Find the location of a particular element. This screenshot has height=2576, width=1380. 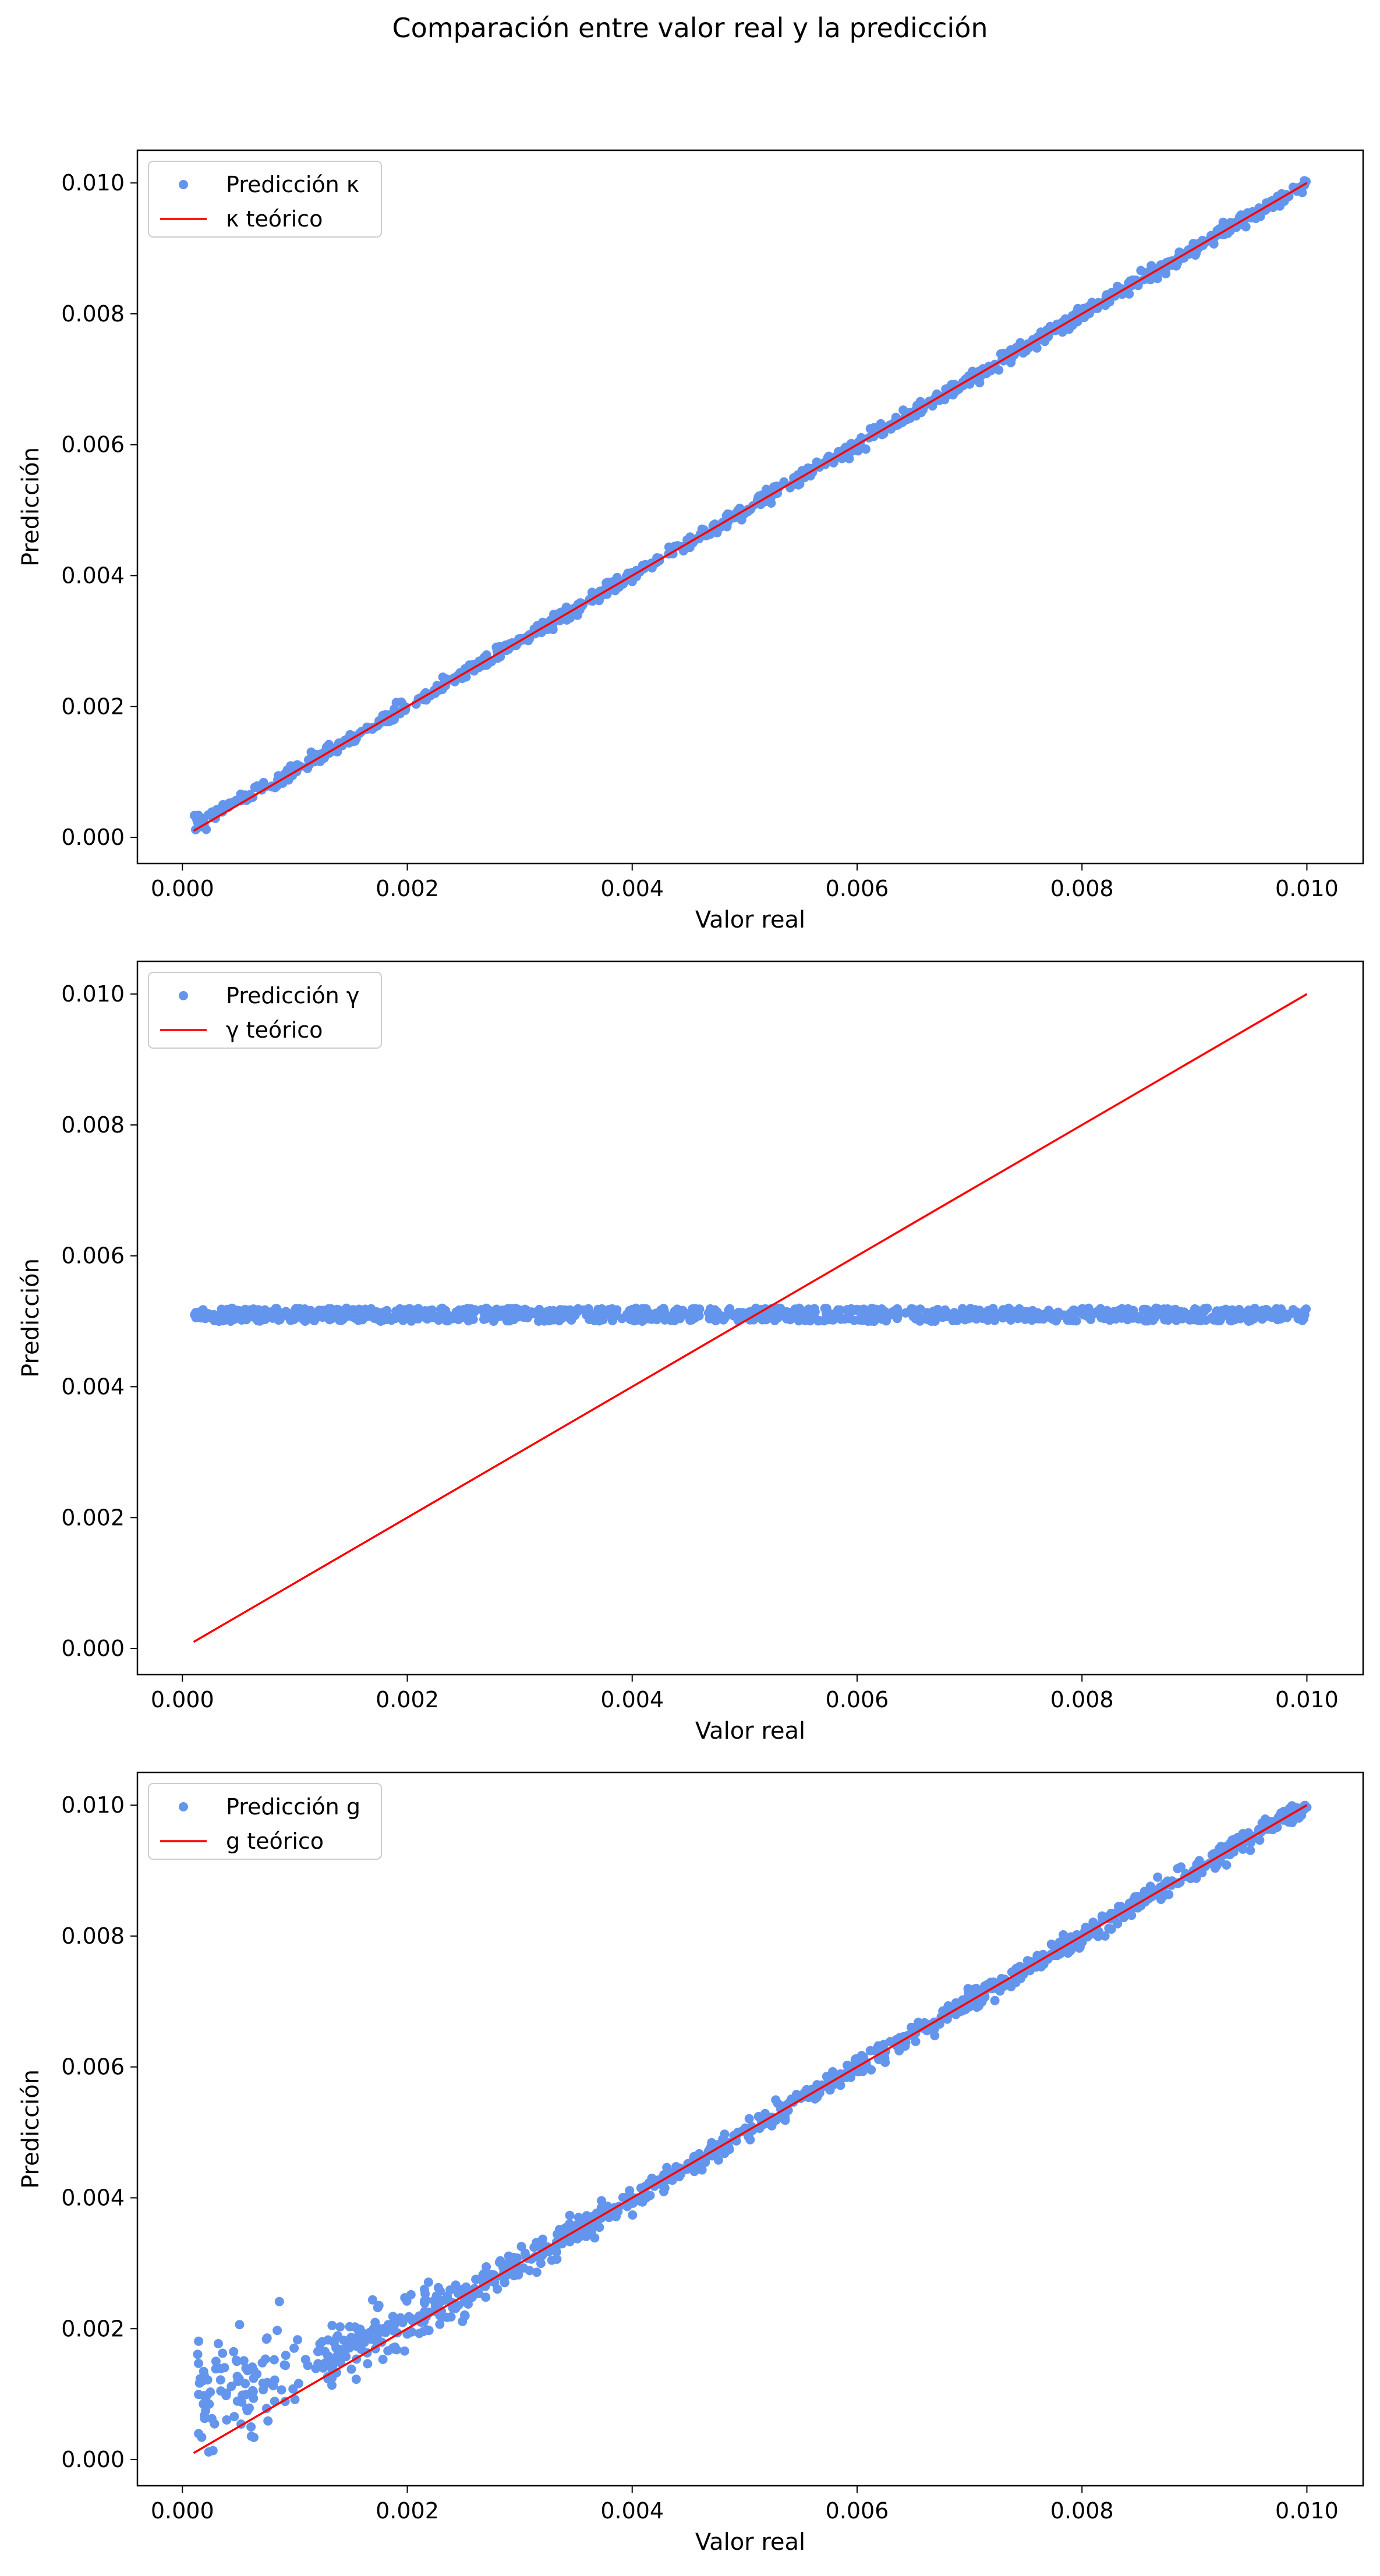

x-tick-label: 0.006 is located at coordinates (858, 1699).